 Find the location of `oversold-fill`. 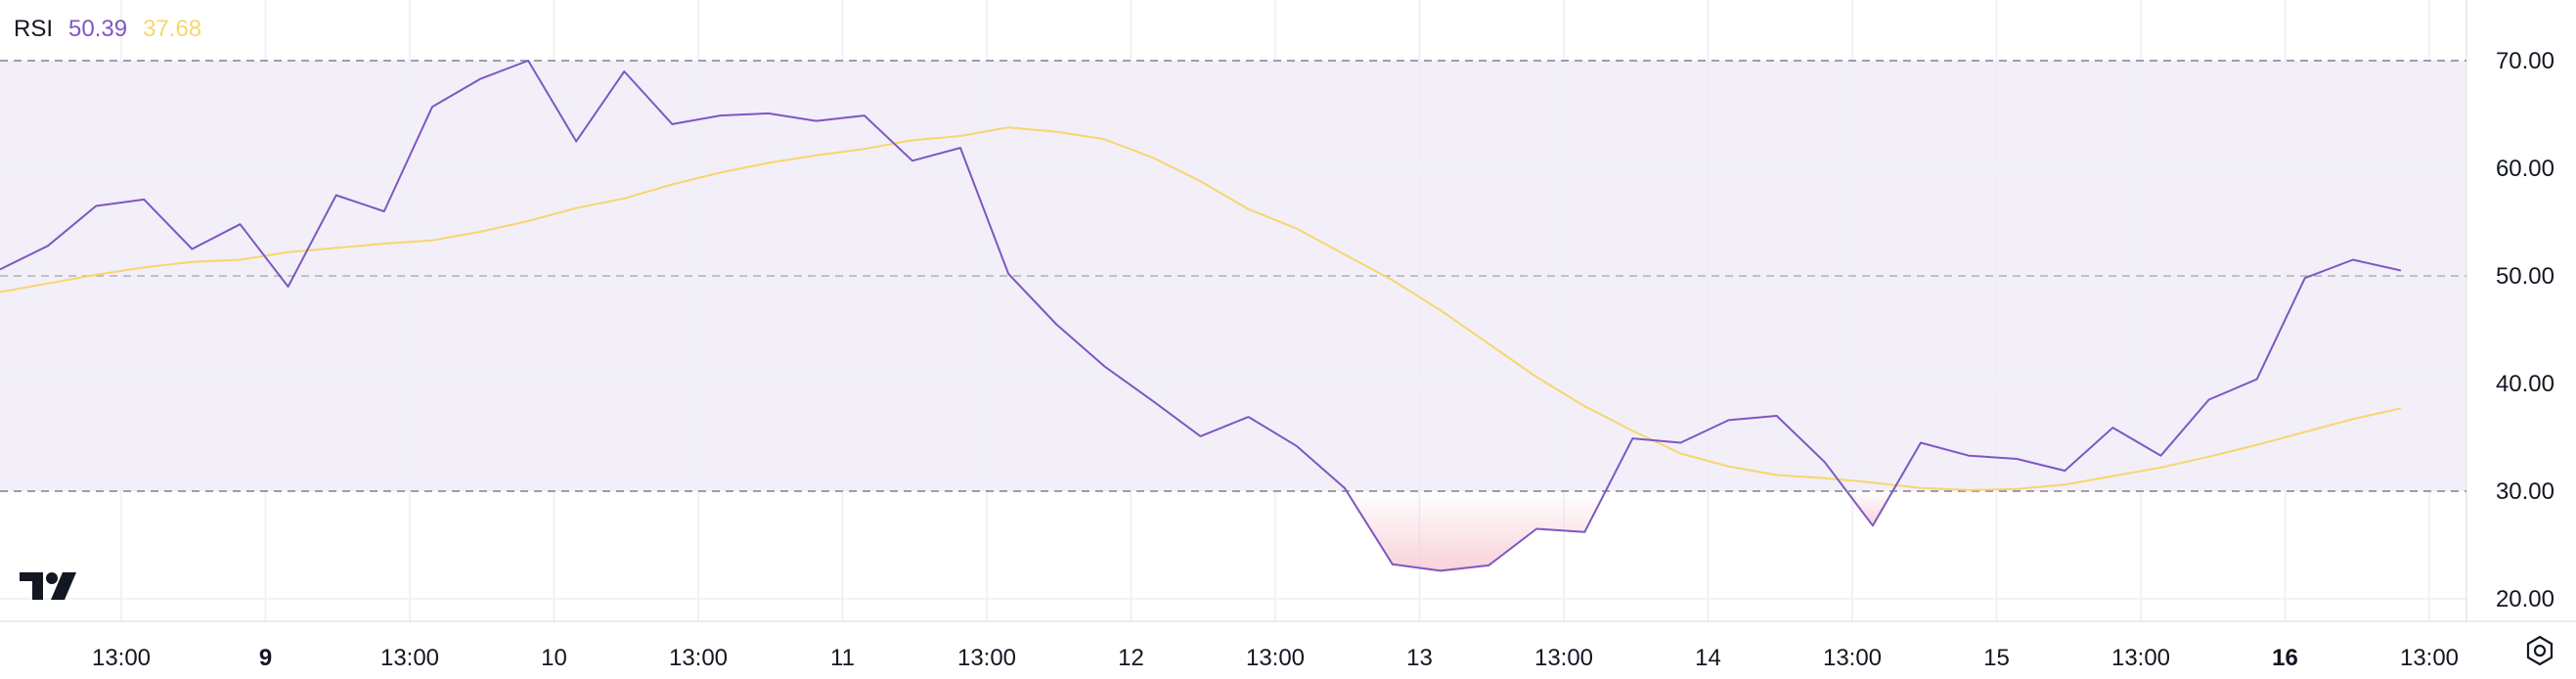

oversold-fill is located at coordinates (1619, 531).